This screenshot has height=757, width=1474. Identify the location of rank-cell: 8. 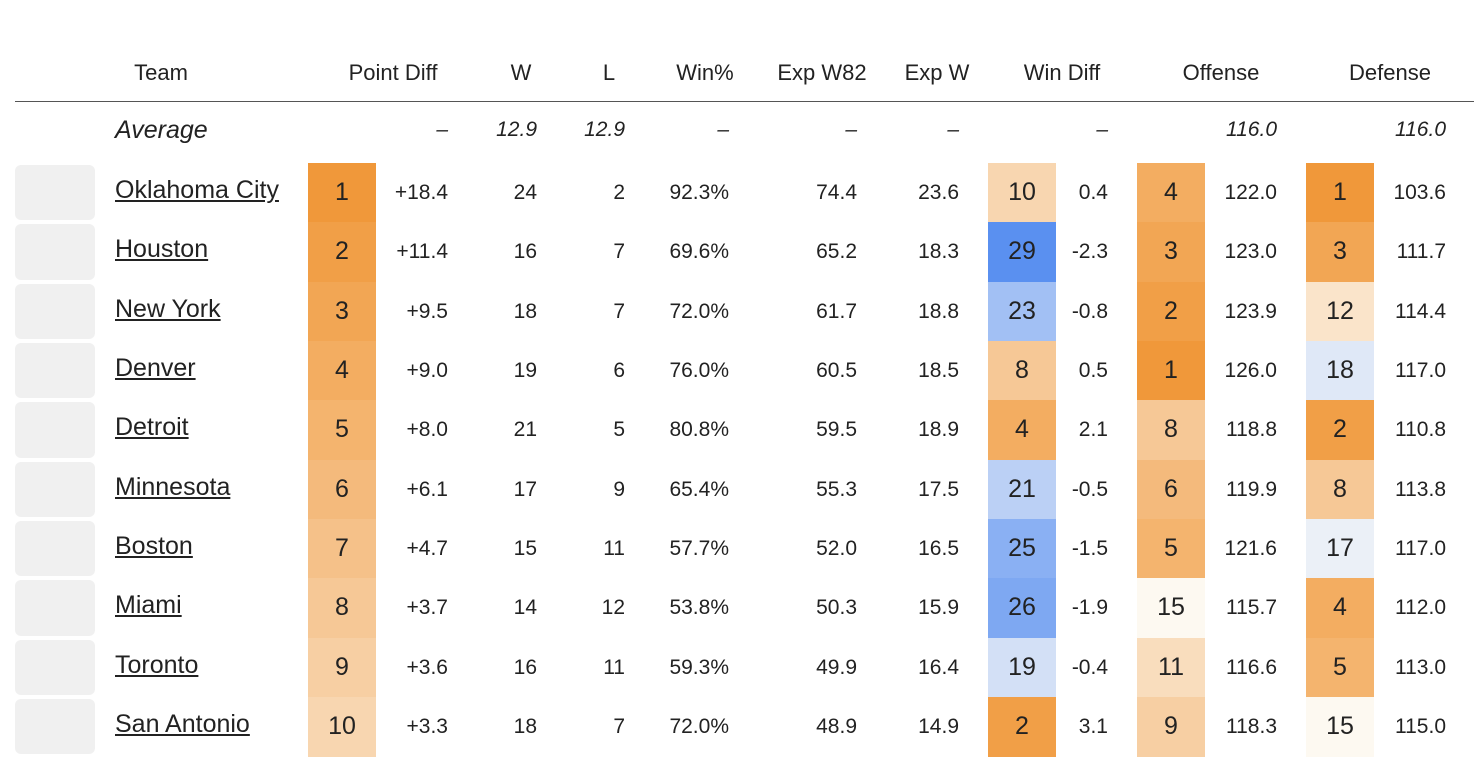
(1340, 489).